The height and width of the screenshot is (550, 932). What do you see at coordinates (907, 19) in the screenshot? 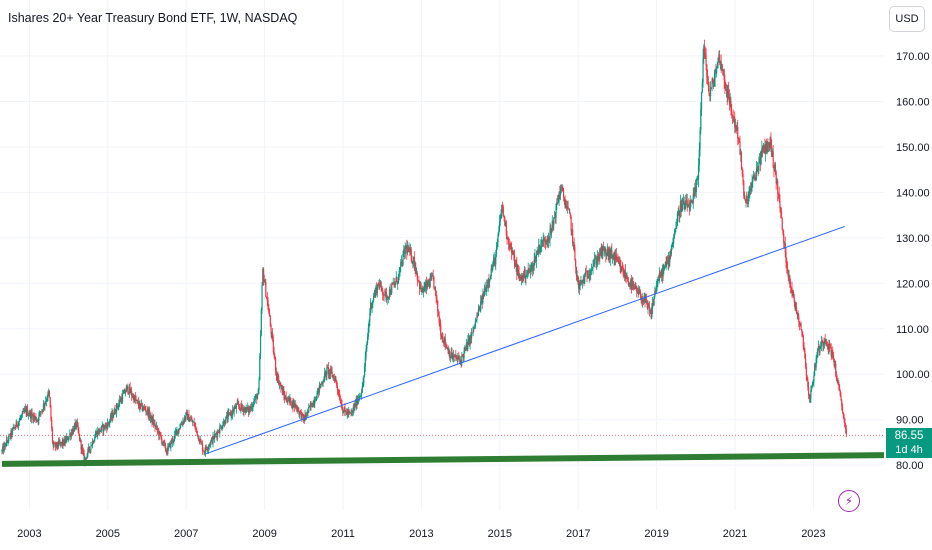
I see `currency-button: USD` at bounding box center [907, 19].